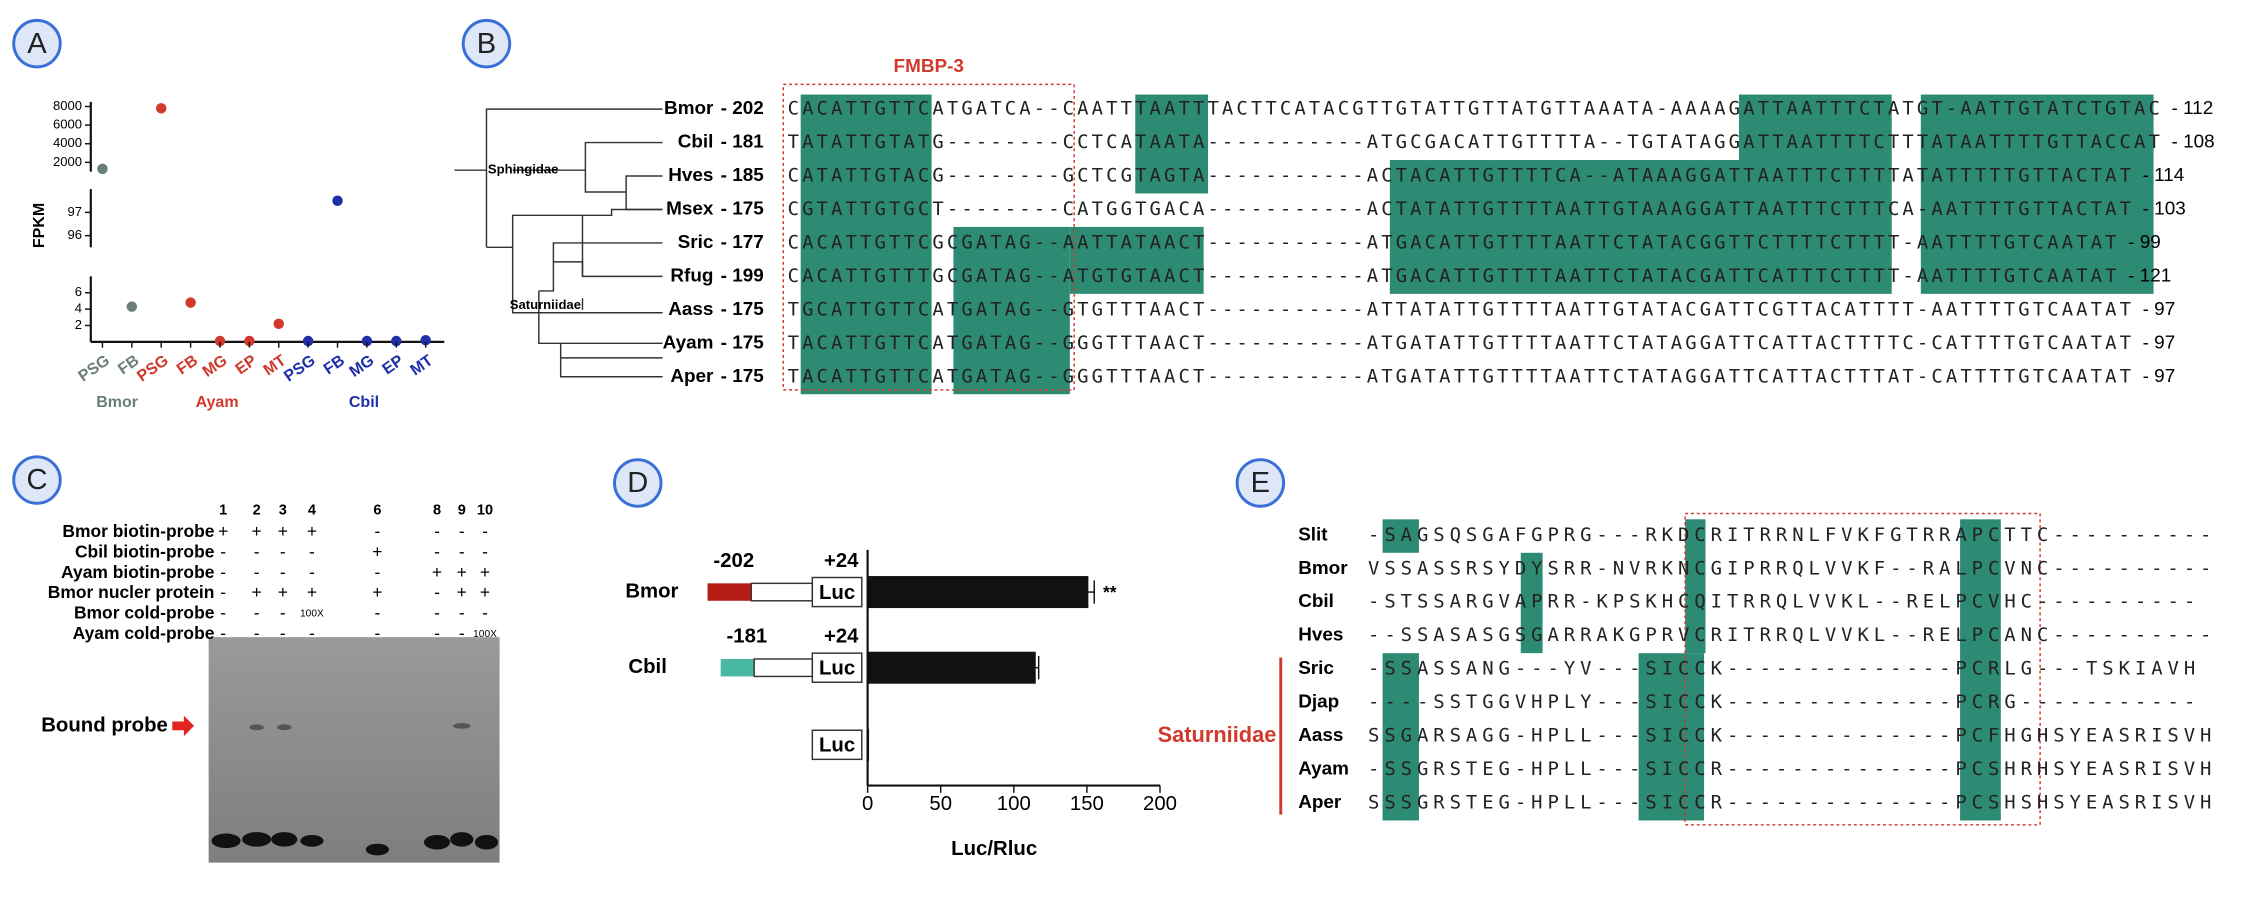 This screenshot has width=2256, height=899. Describe the element at coordinates (1323, 769) in the screenshot. I see `seq-name: Ayam` at that location.